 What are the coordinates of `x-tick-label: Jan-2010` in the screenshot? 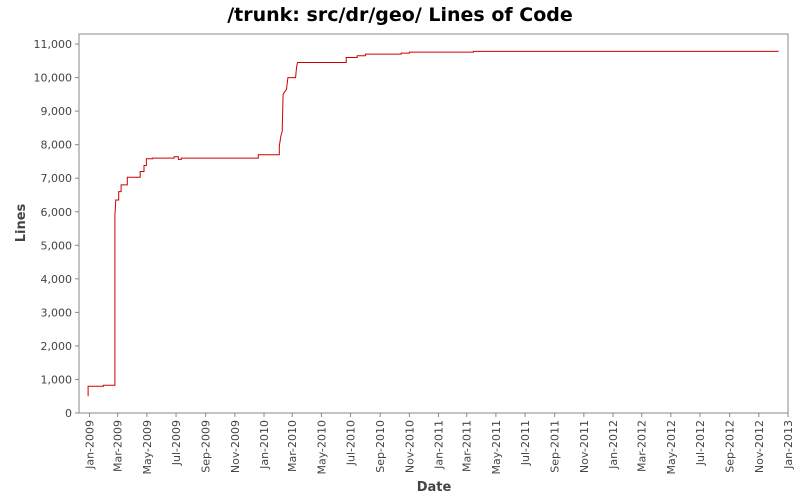 It's located at (264, 445).